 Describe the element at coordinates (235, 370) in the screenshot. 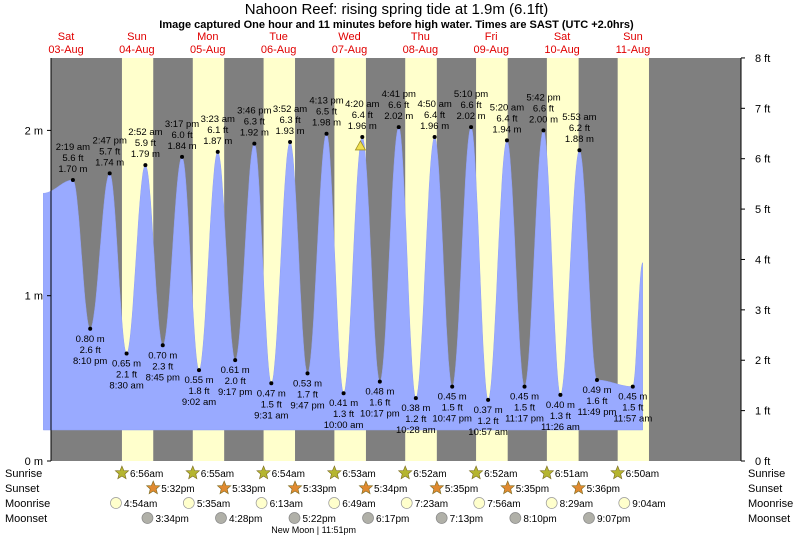

I see `low-tide-m: 0.61 m` at that location.